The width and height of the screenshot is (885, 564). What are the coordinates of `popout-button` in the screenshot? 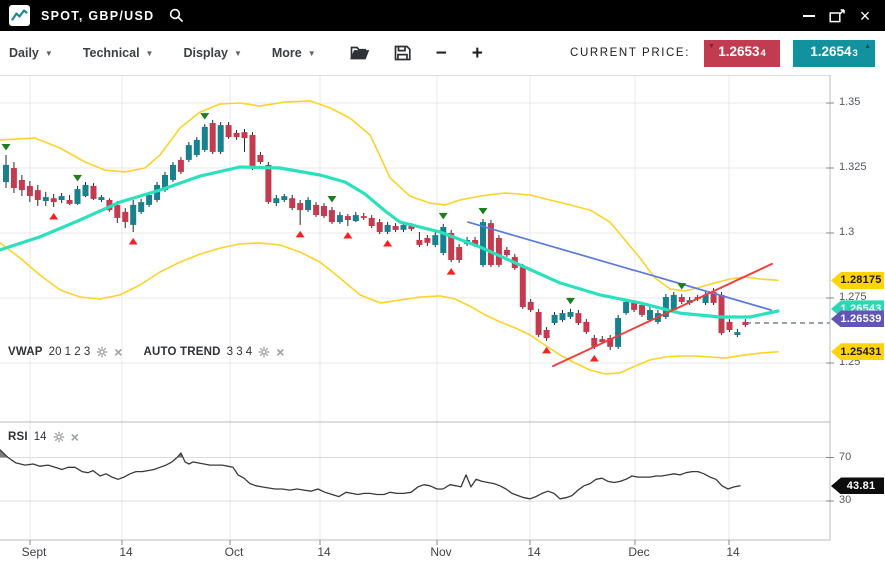 It's located at (837, 16).